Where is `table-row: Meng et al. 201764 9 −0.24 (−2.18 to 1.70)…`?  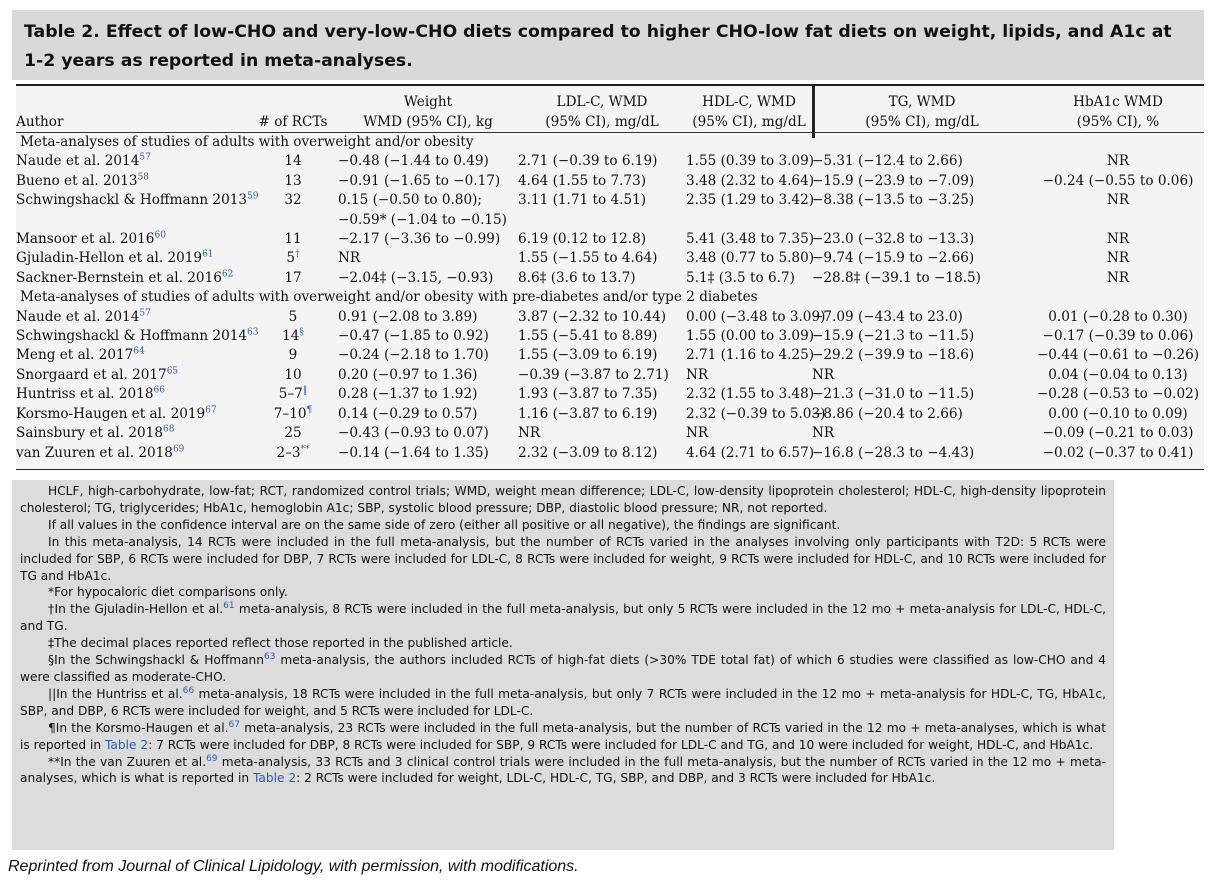
table-row: Meng et al. 201764 9 −0.24 (−2.18 to 1.70)… is located at coordinates (610, 355).